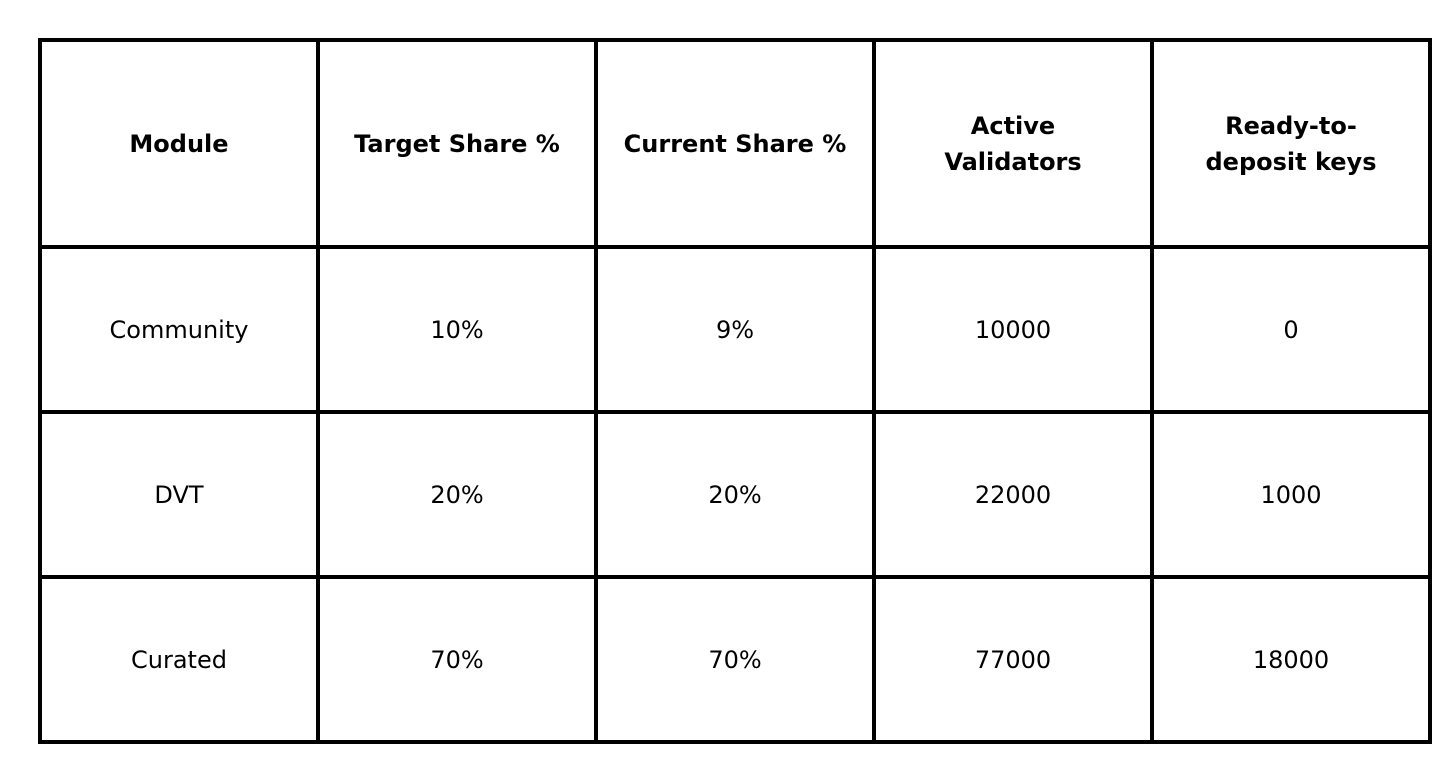 The height and width of the screenshot is (762, 1456). Describe the element at coordinates (1013, 659) in the screenshot. I see `cell-active-validators: 77000` at that location.